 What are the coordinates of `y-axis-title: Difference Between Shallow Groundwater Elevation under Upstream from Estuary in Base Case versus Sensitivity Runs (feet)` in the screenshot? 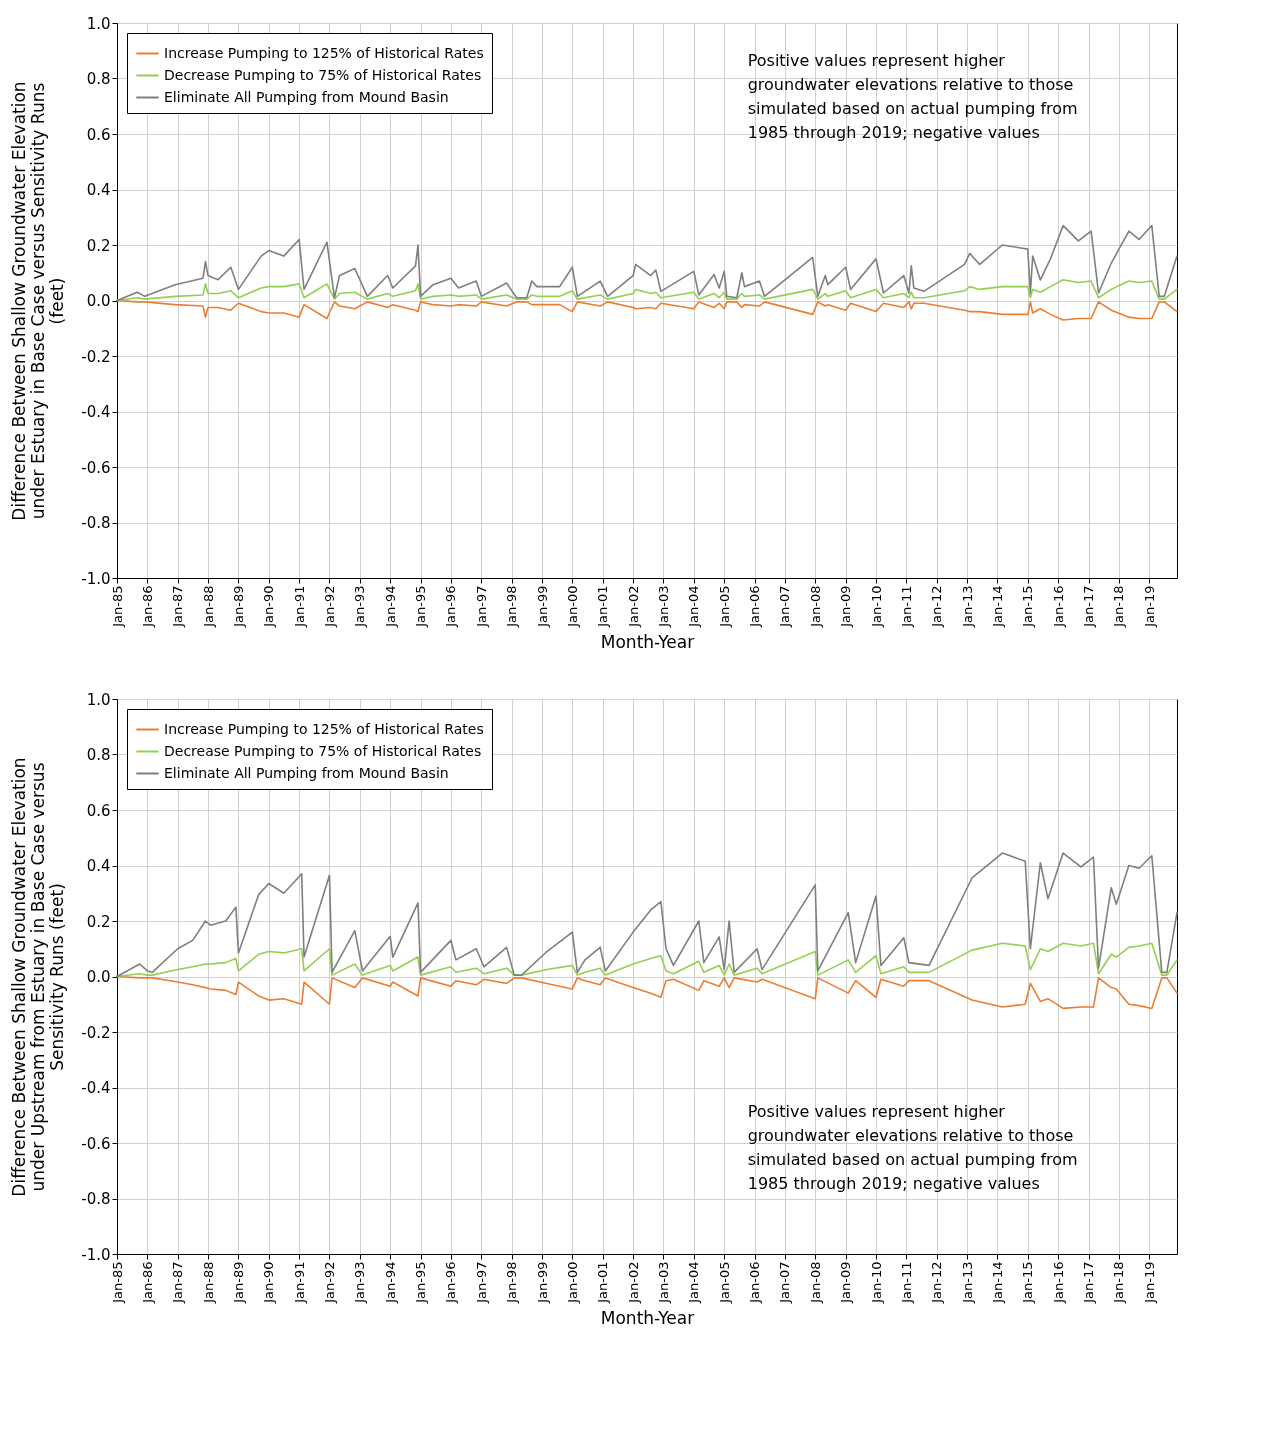 It's located at (38, 977).